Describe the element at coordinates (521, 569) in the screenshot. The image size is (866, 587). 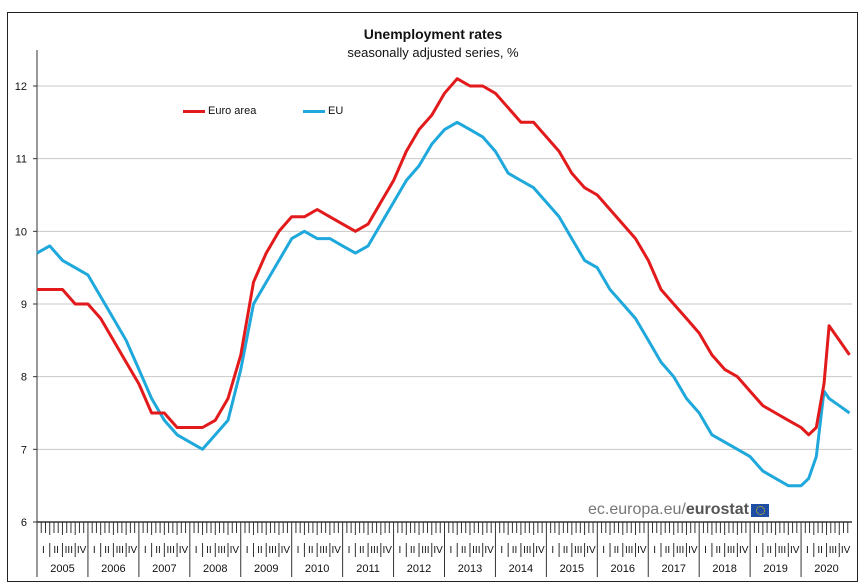
I see `year-label: 2014` at that location.